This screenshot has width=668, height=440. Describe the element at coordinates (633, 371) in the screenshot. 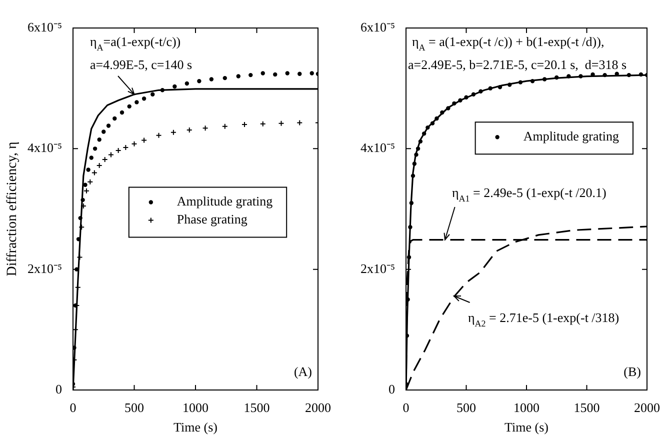

I see `annotation: (B)` at that location.